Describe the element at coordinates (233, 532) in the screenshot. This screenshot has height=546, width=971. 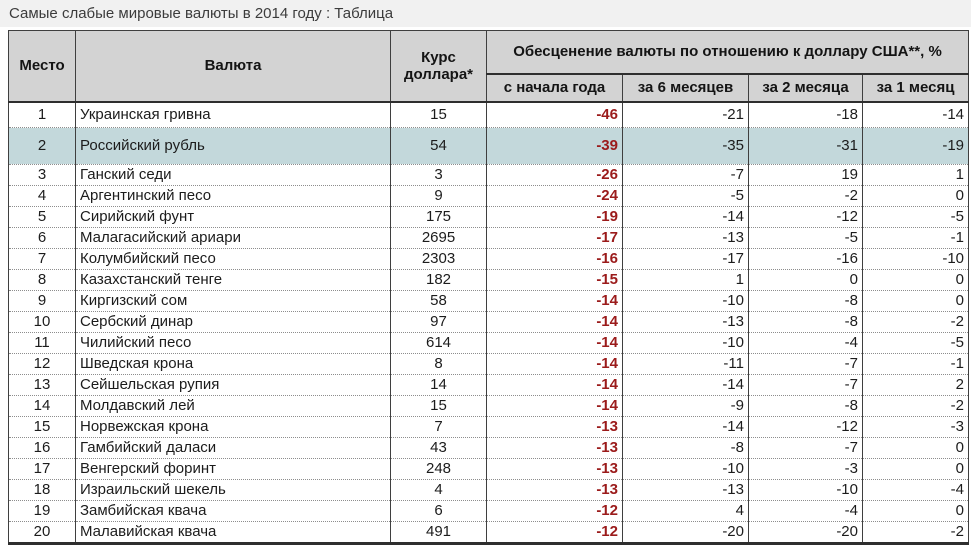
I see `currency-cell: Малавийская квача` at that location.